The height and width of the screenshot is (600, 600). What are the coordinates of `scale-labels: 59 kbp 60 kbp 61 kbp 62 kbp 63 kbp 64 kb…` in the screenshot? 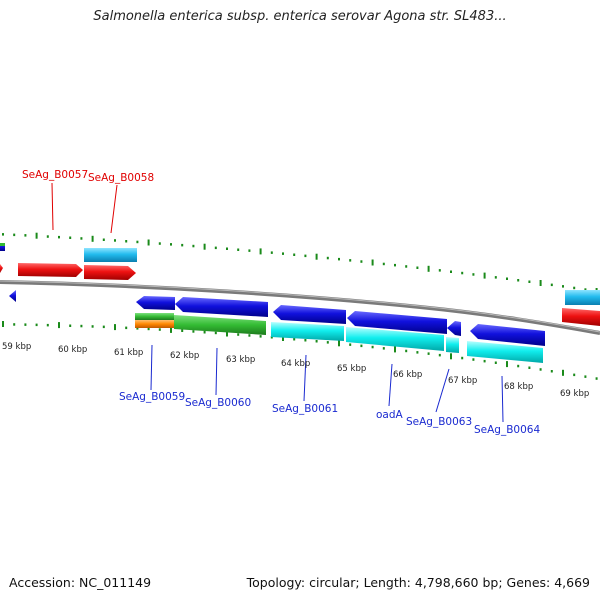 It's located at (295, 370).